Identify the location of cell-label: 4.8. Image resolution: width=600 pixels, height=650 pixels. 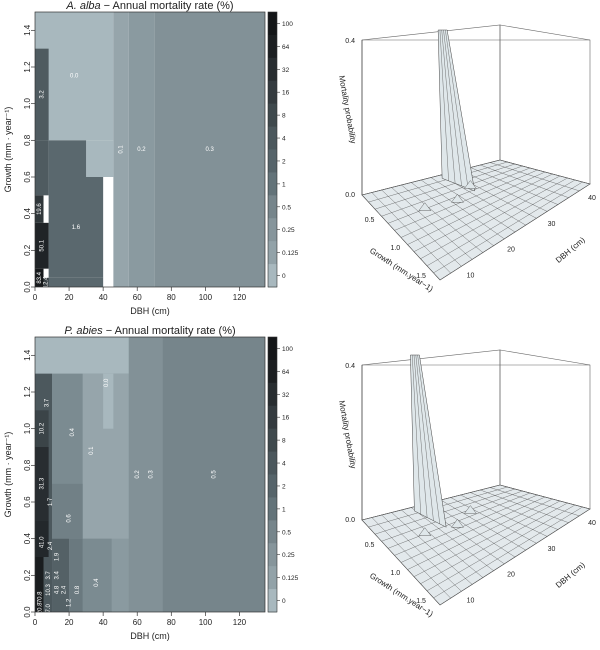
(58, 589).